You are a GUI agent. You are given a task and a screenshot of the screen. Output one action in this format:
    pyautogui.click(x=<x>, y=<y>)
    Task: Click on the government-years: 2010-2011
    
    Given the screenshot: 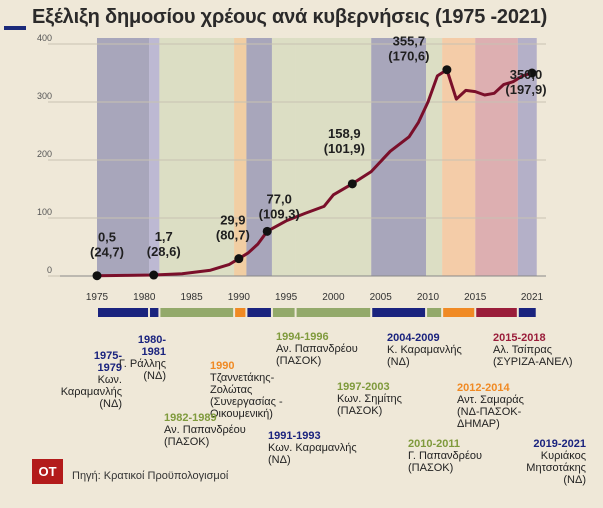 What is the action you would take?
    pyautogui.click(x=434, y=444)
    